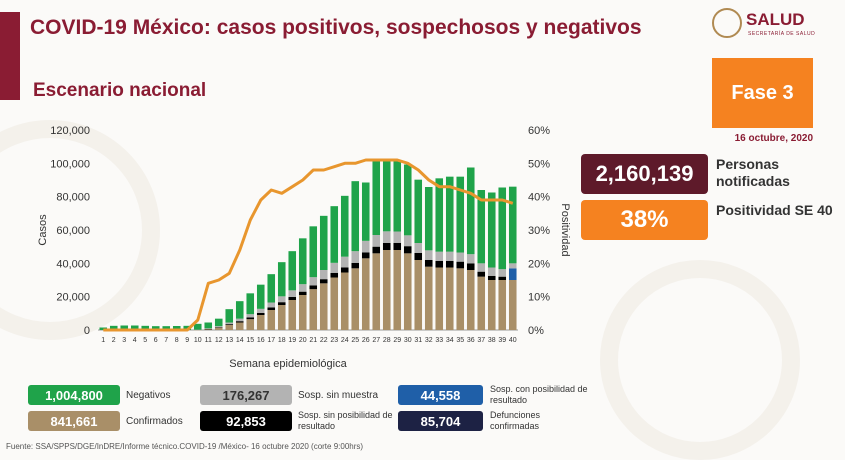 Image resolution: width=845 pixels, height=460 pixels. I want to click on legend-sosp-sin-posibilidad-value: 92,853, so click(246, 421).